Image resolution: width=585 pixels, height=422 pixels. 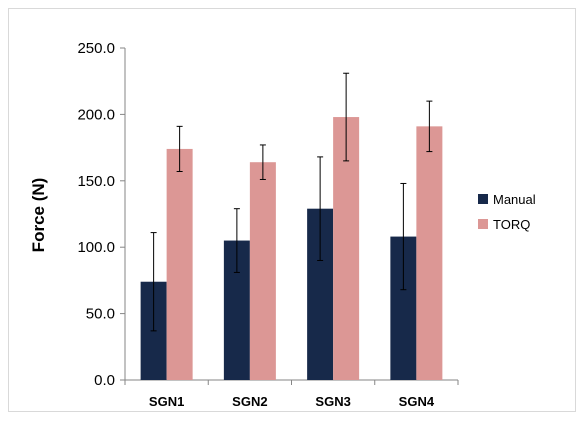 I want to click on bar-torq-sgn2, so click(x=262, y=271).